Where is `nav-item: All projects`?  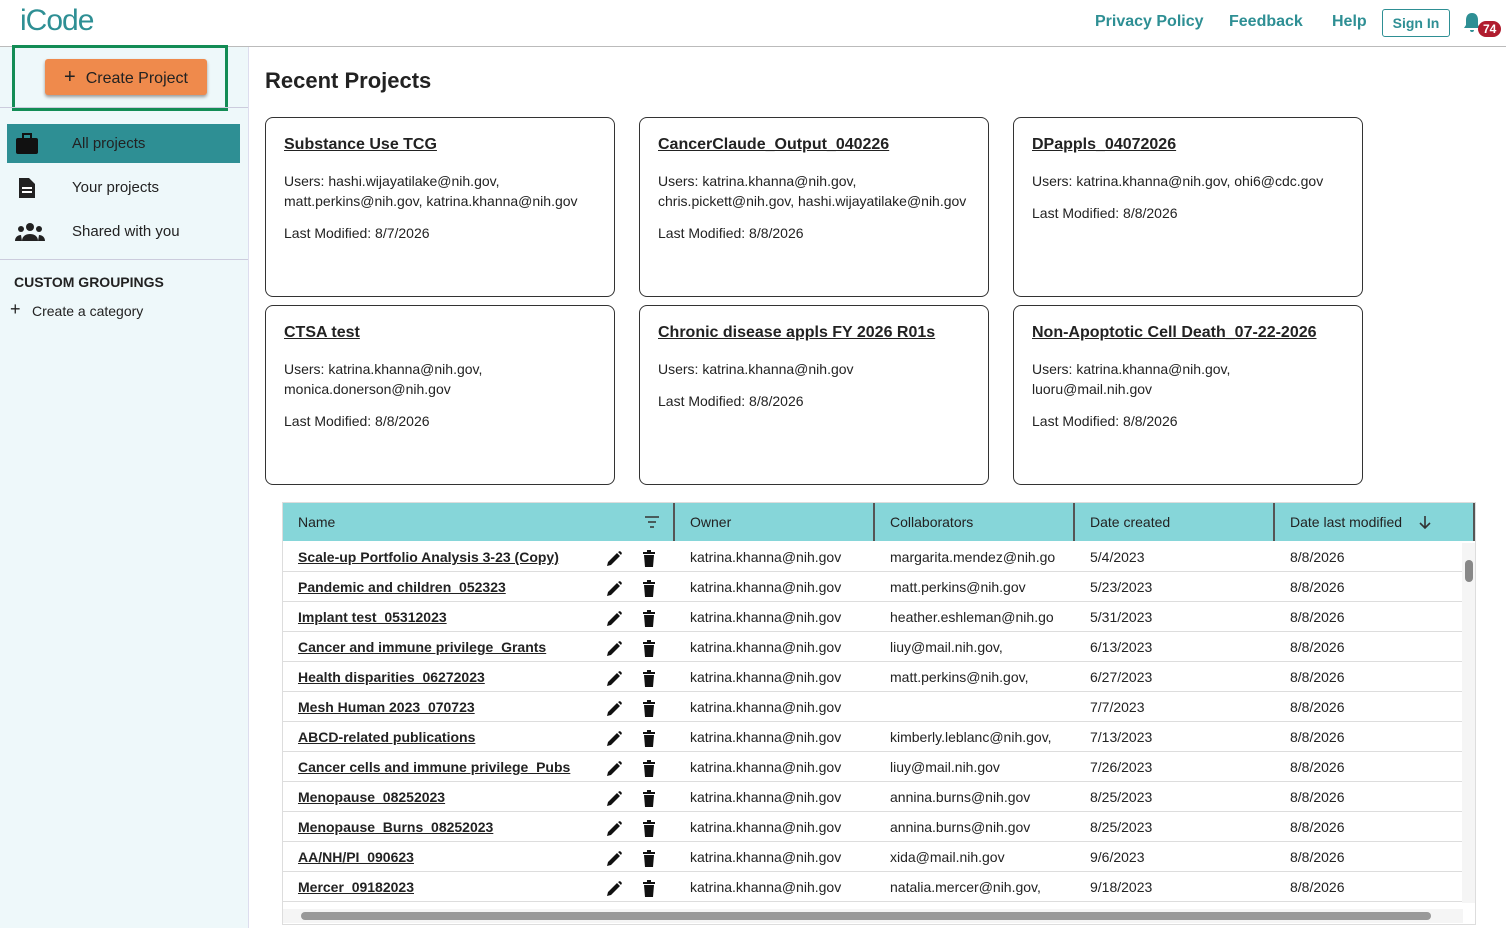 nav-item: All projects is located at coordinates (123, 143).